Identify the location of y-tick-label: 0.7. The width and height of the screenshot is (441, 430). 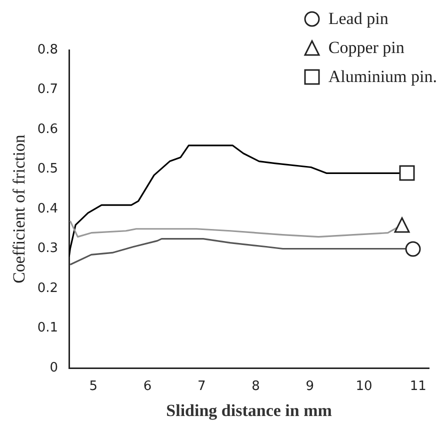
(47, 90).